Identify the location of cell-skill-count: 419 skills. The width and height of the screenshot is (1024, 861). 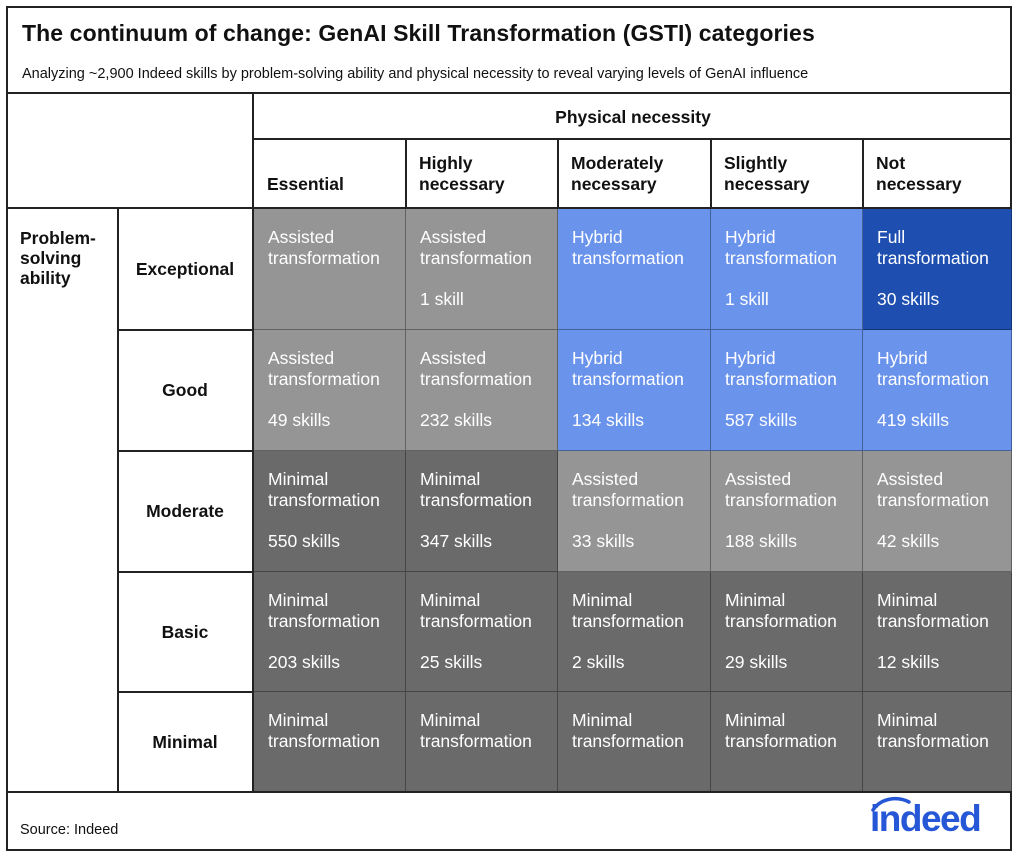
(913, 420).